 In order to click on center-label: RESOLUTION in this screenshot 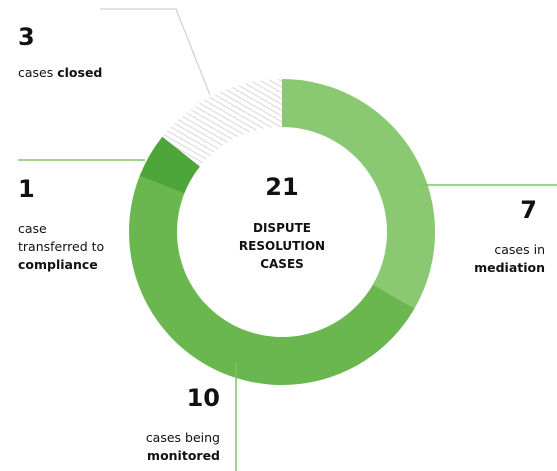, I will do `click(282, 246)`.